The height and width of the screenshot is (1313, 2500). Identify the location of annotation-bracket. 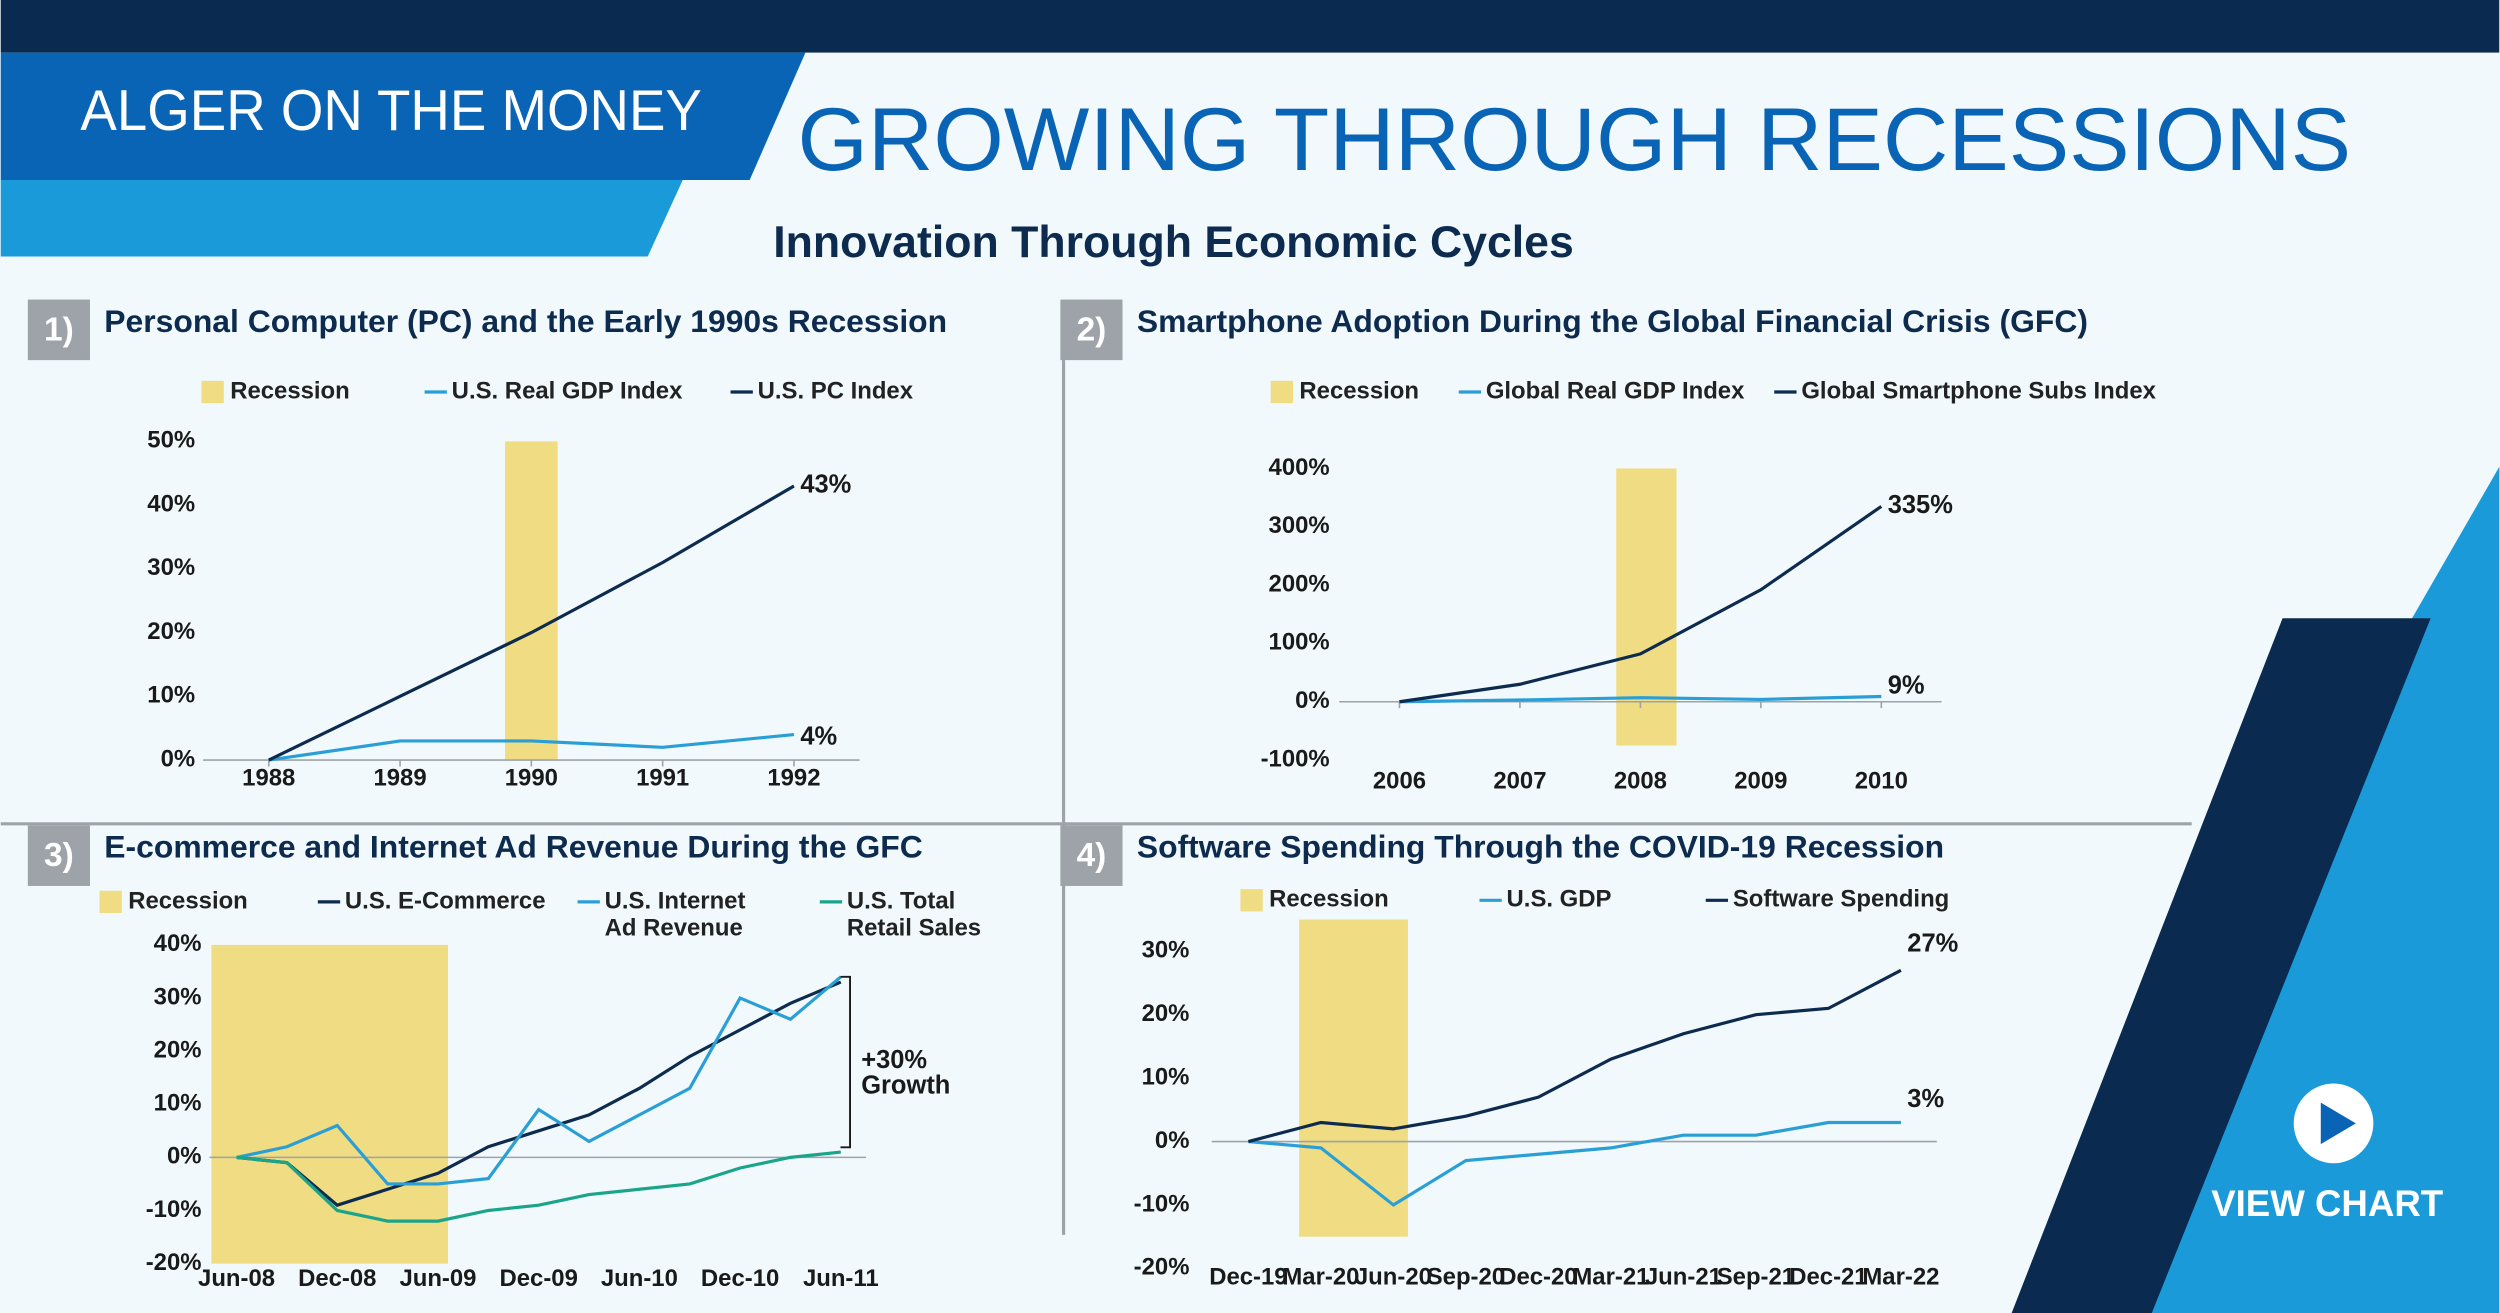
(846, 1062).